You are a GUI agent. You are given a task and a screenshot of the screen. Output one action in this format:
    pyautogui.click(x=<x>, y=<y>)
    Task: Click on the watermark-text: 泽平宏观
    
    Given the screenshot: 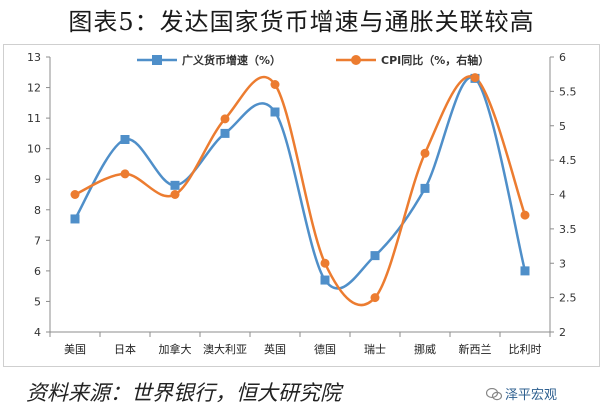 What is the action you would take?
    pyautogui.click(x=531, y=395)
    